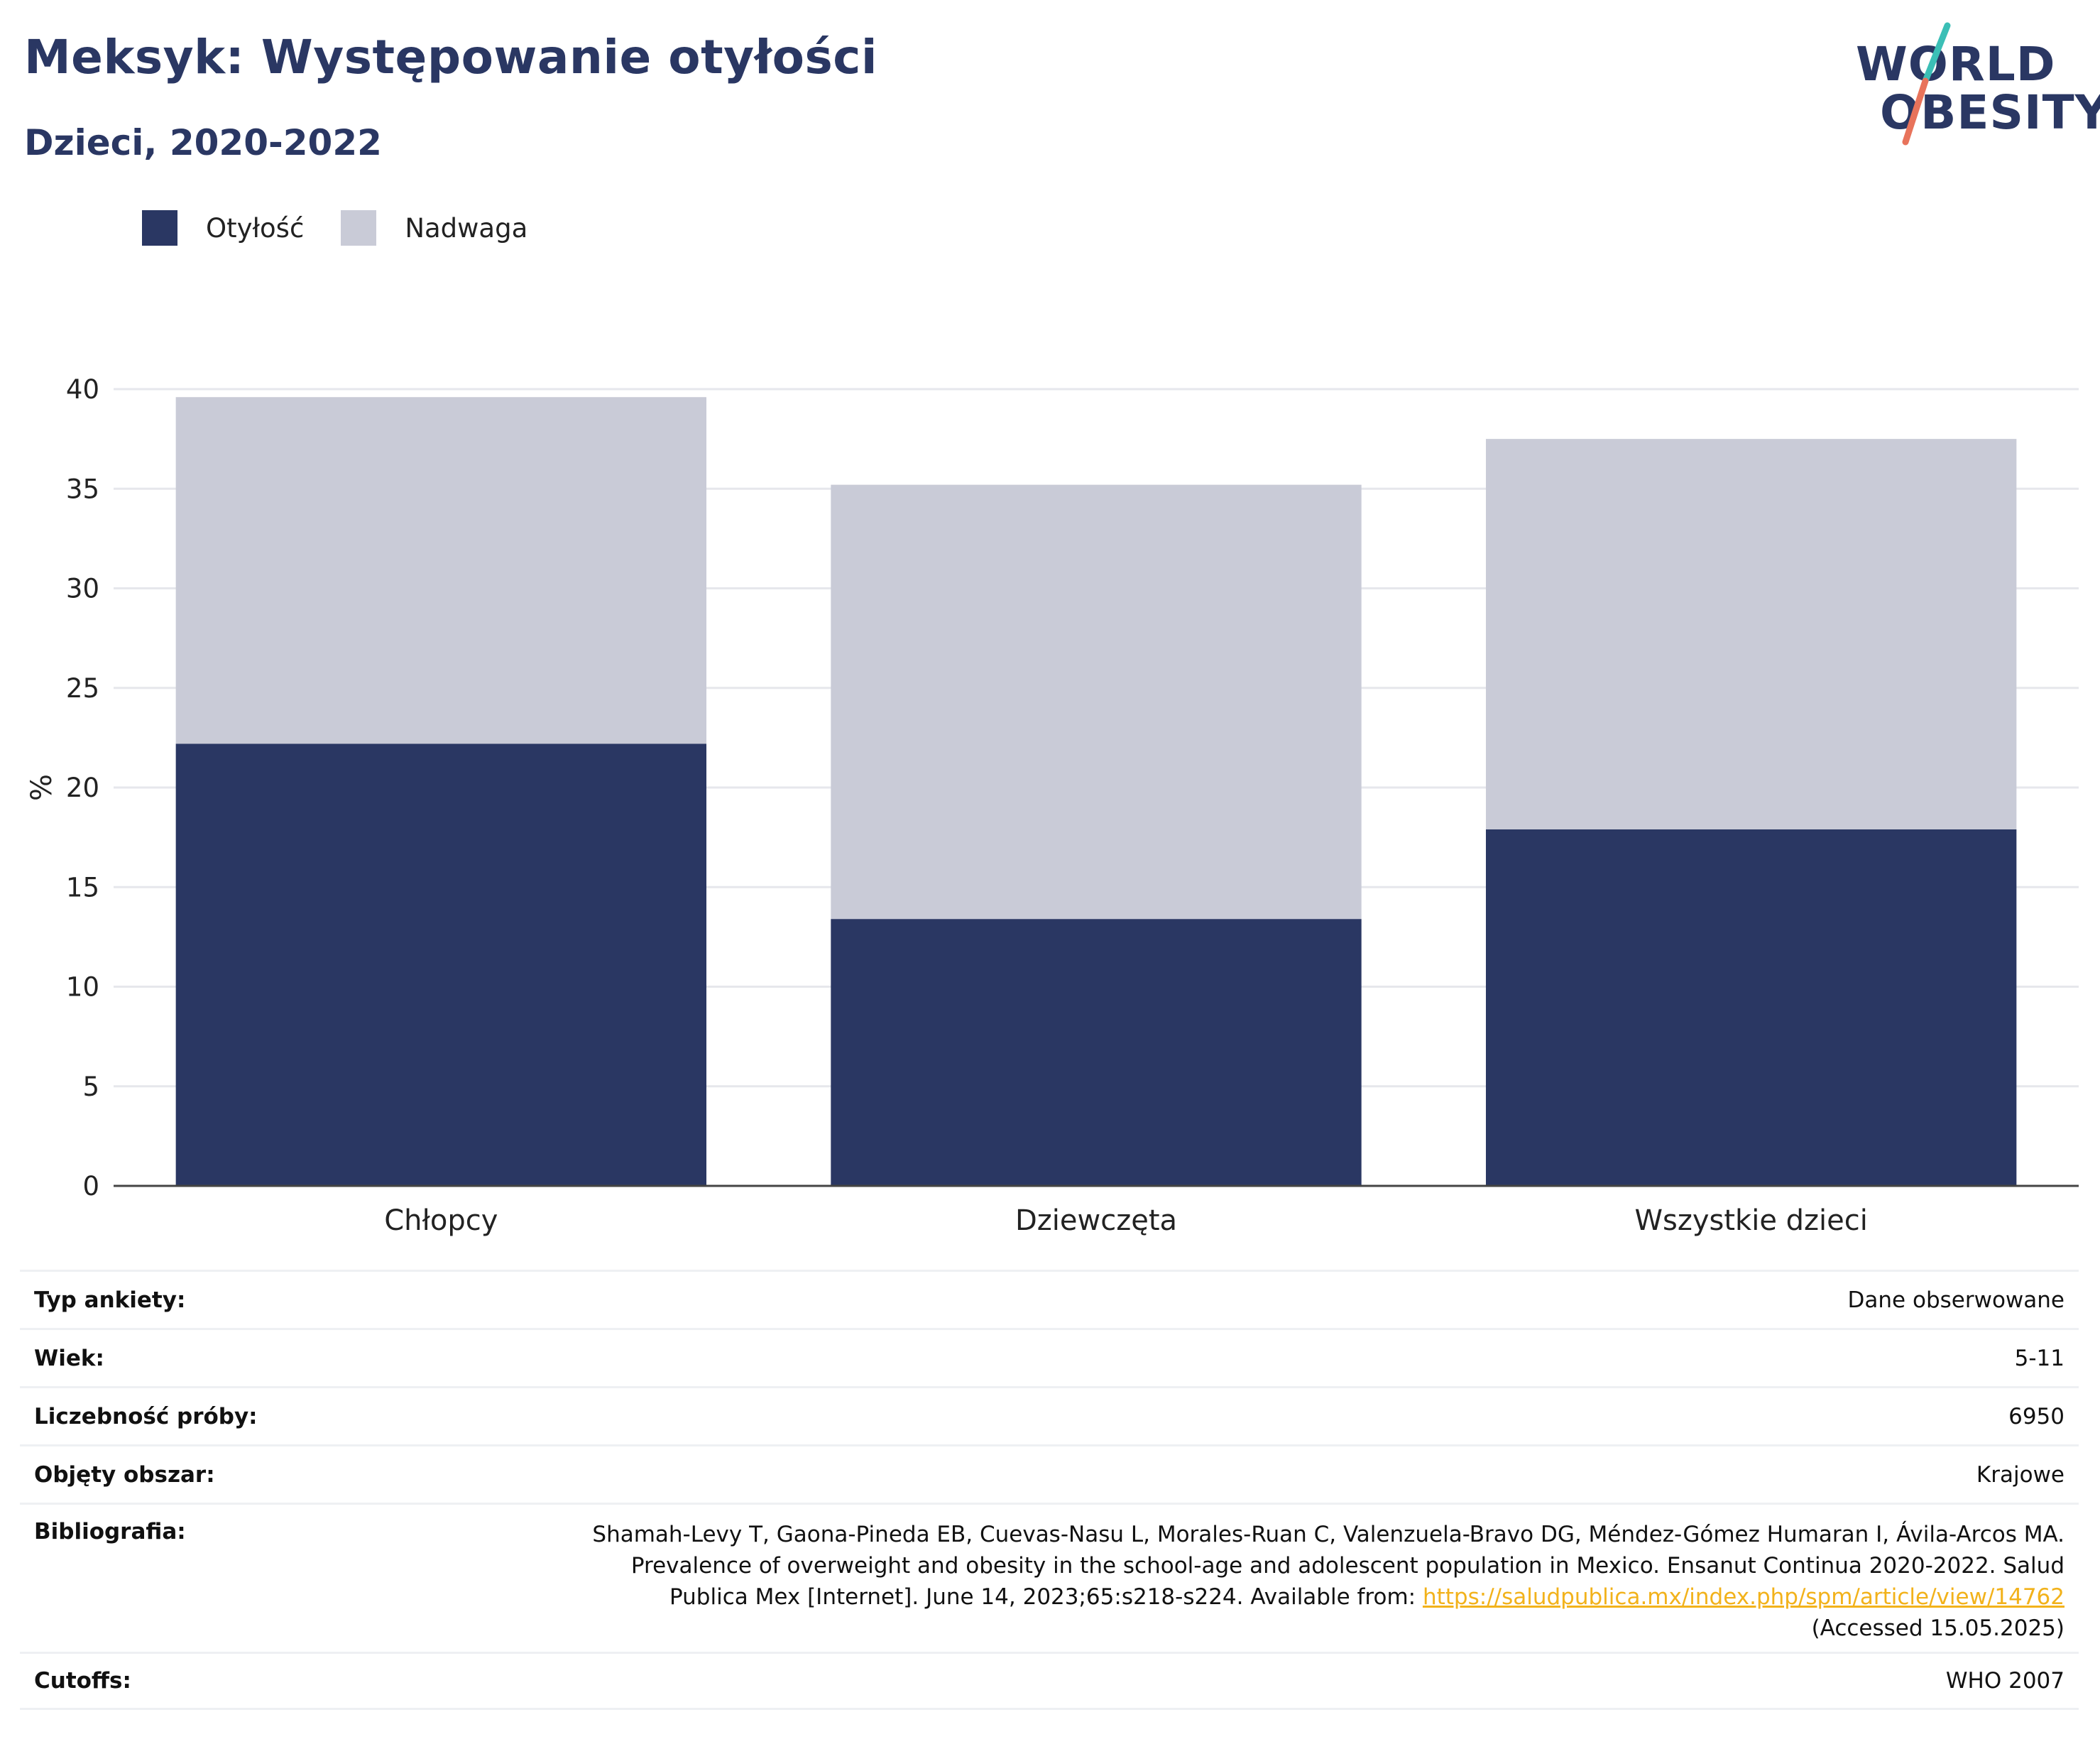 The height and width of the screenshot is (1749, 2100). I want to click on y-axis-label: %, so click(42, 787).